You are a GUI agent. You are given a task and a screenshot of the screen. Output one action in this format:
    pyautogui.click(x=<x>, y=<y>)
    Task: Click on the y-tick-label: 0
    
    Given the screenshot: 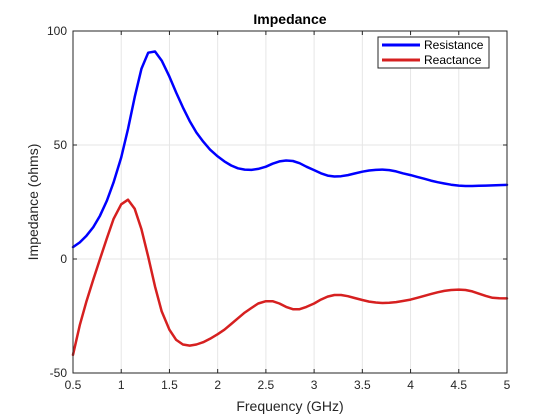 What is the action you would take?
    pyautogui.click(x=63, y=259)
    